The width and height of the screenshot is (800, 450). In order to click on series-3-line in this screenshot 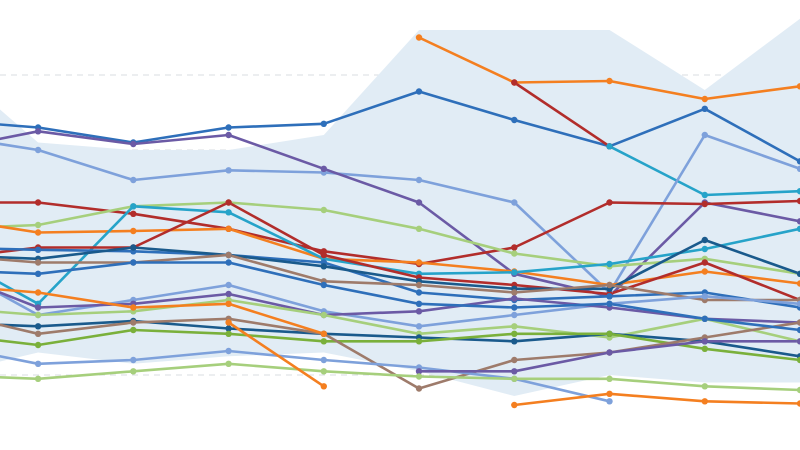, I will do `click(561, 114)`.